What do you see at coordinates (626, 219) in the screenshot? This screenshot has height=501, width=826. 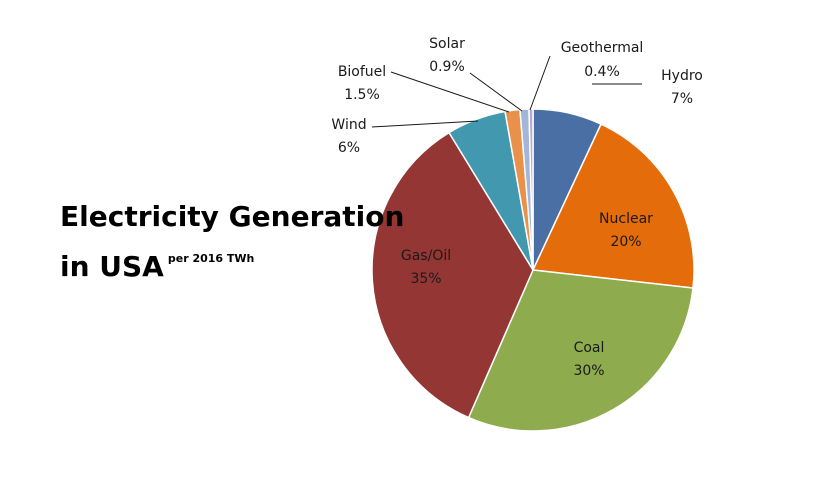 I see `slice-label-nuclear: Nuclear` at bounding box center [626, 219].